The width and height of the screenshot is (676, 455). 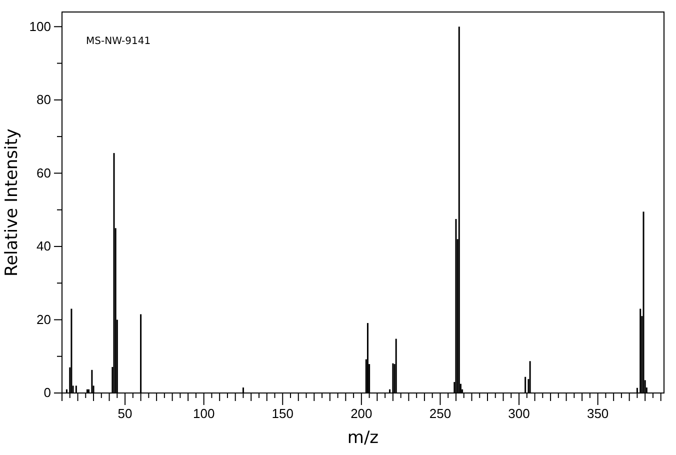 What do you see at coordinates (597, 414) in the screenshot?
I see `x-tick-label: 350` at bounding box center [597, 414].